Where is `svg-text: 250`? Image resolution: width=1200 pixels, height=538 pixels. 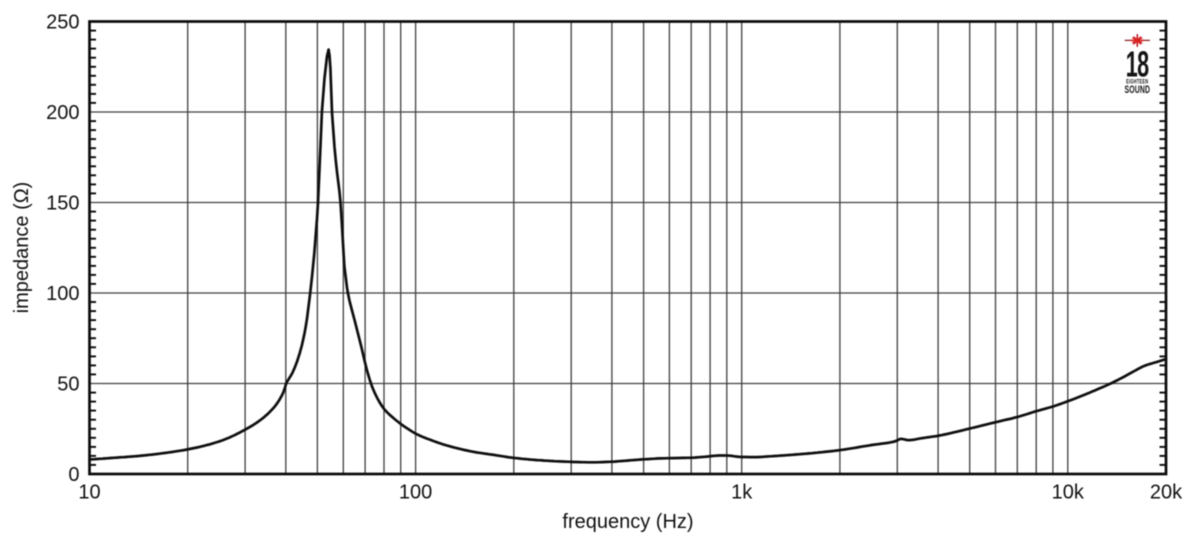
svg-text: 250 is located at coordinates (62, 23).